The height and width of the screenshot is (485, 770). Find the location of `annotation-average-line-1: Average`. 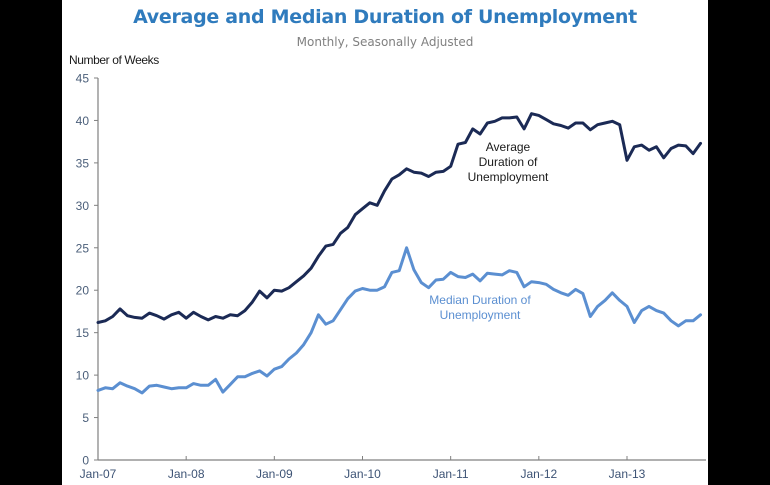

annotation-average-line-1: Average is located at coordinates (508, 147).